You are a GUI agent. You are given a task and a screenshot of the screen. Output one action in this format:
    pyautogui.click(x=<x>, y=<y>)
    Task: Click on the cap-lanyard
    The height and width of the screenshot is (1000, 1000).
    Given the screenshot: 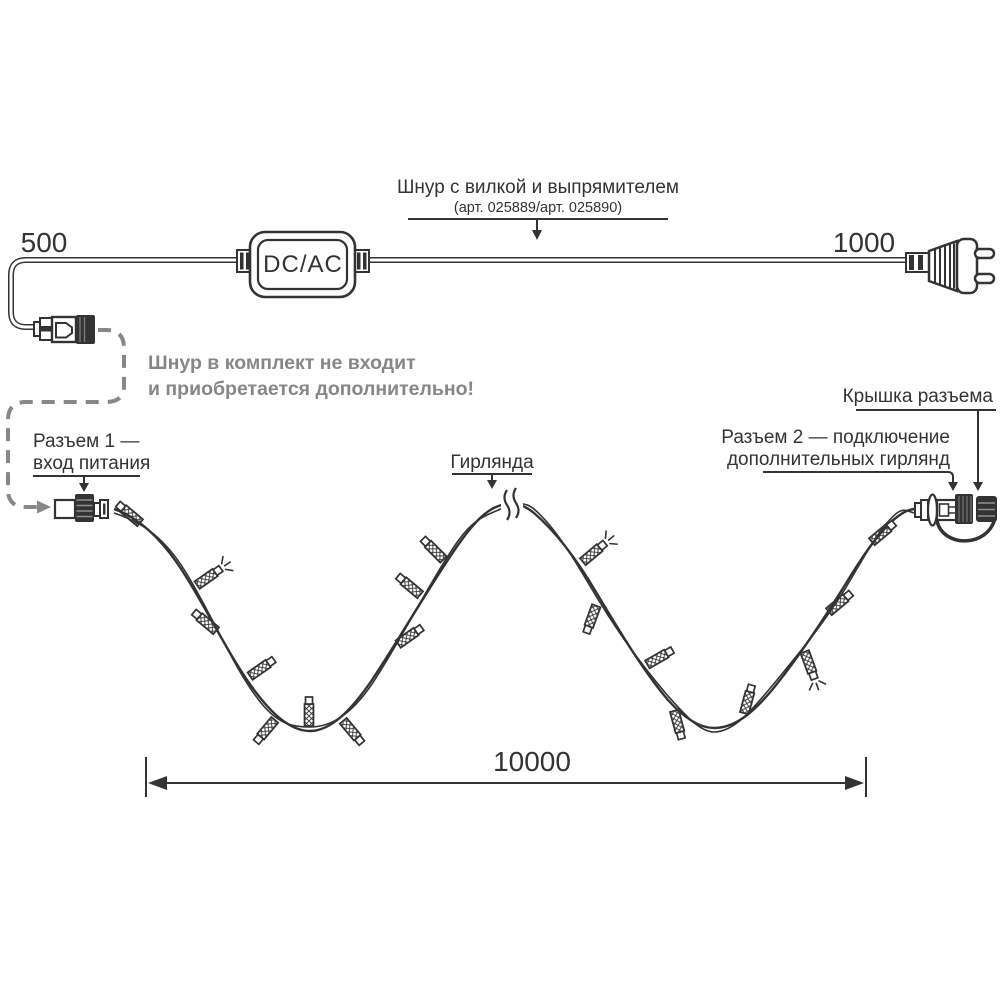 What is the action you would take?
    pyautogui.click(x=966, y=530)
    